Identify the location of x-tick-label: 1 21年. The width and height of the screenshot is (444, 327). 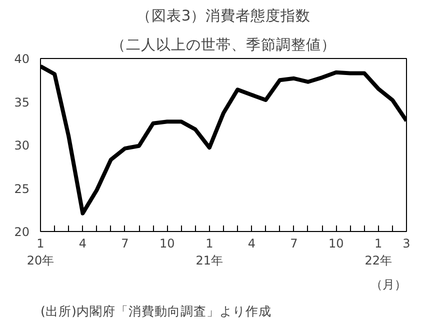
(210, 252).